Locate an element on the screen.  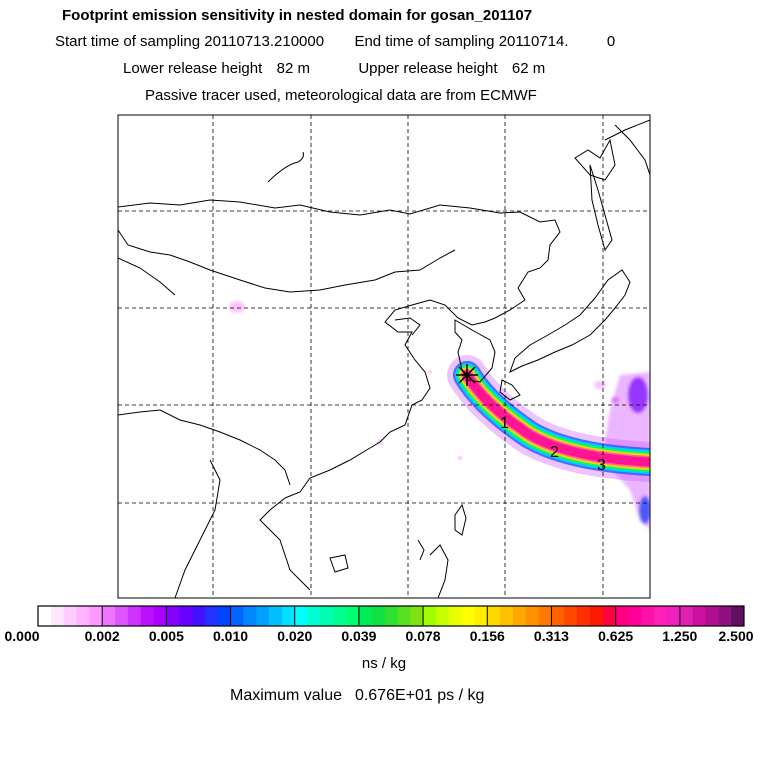
maximum-value: Maximum value 0.676E+01 ps / kg is located at coordinates (357, 696).